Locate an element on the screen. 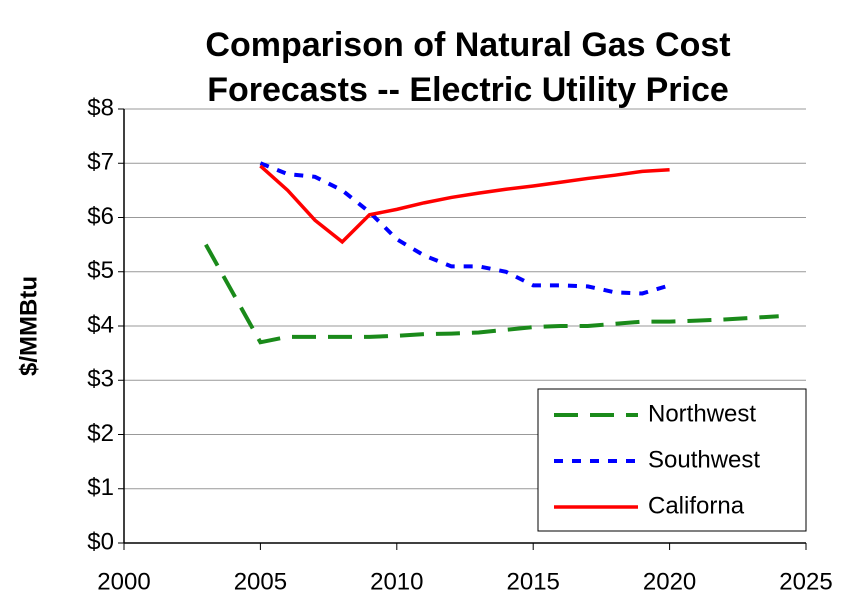 This screenshot has width=848, height=607. legend-label: Californa is located at coordinates (696, 505).